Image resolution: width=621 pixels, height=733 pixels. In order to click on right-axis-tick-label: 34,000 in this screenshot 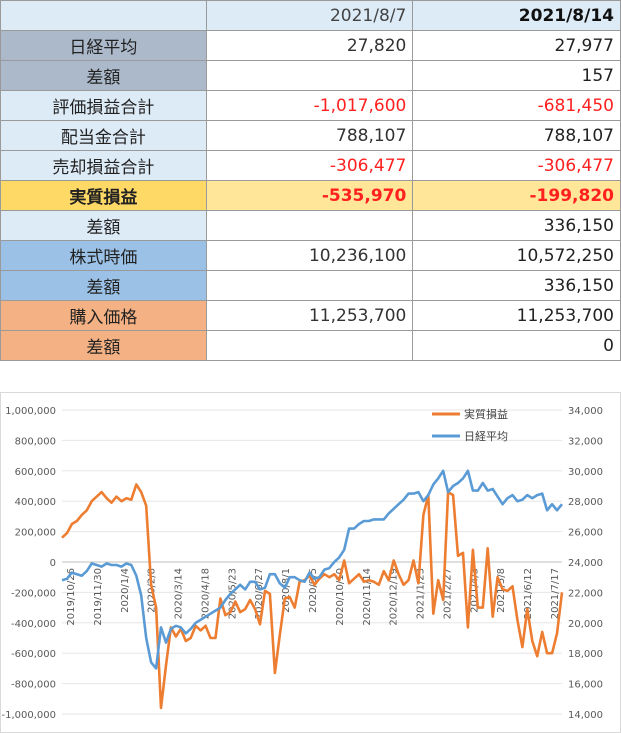, I will do `click(585, 411)`.